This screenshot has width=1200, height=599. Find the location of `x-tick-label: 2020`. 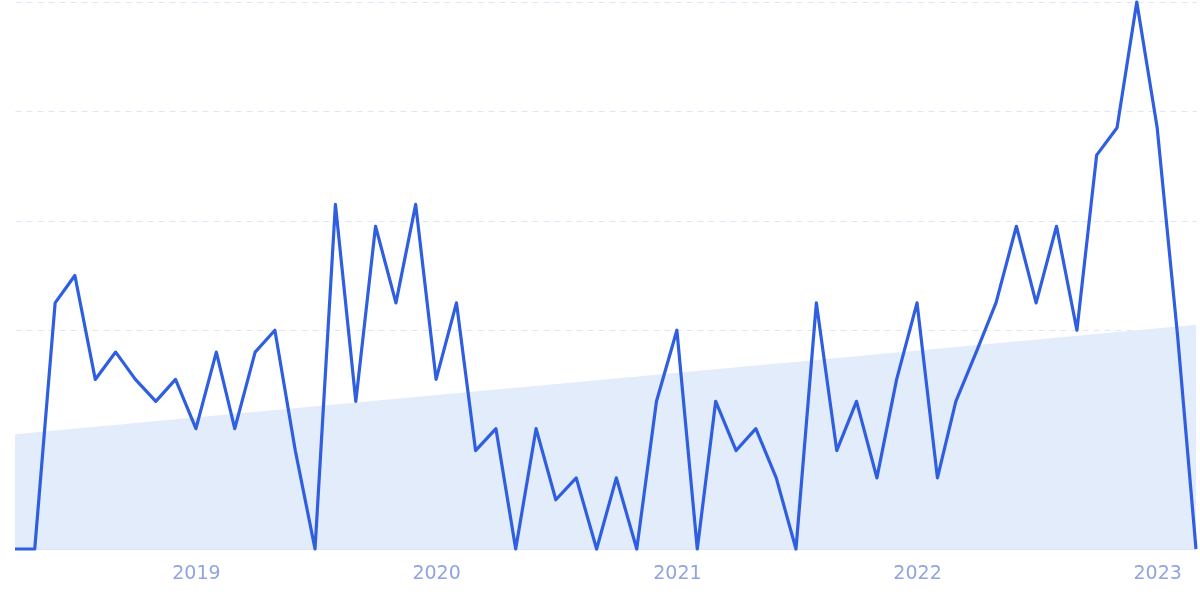

x-tick-label: 2020 is located at coordinates (436, 571).